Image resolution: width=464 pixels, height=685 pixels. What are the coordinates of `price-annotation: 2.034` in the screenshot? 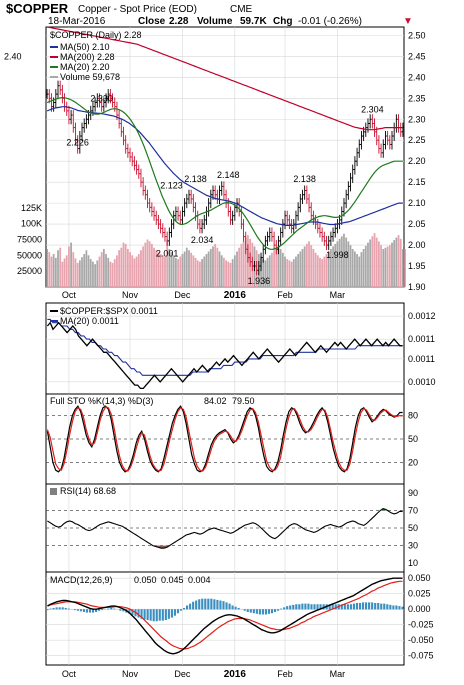 It's located at (202, 240).